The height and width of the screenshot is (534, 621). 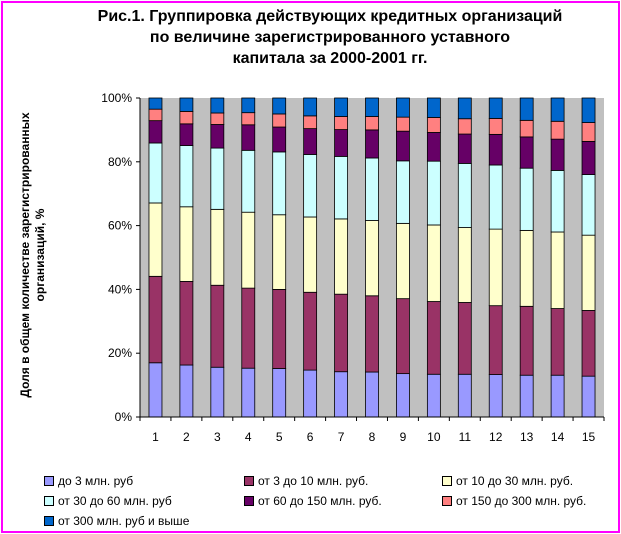 What do you see at coordinates (124, 521) in the screenshot?
I see `legend-label: от 300 млн. руб и выше` at bounding box center [124, 521].